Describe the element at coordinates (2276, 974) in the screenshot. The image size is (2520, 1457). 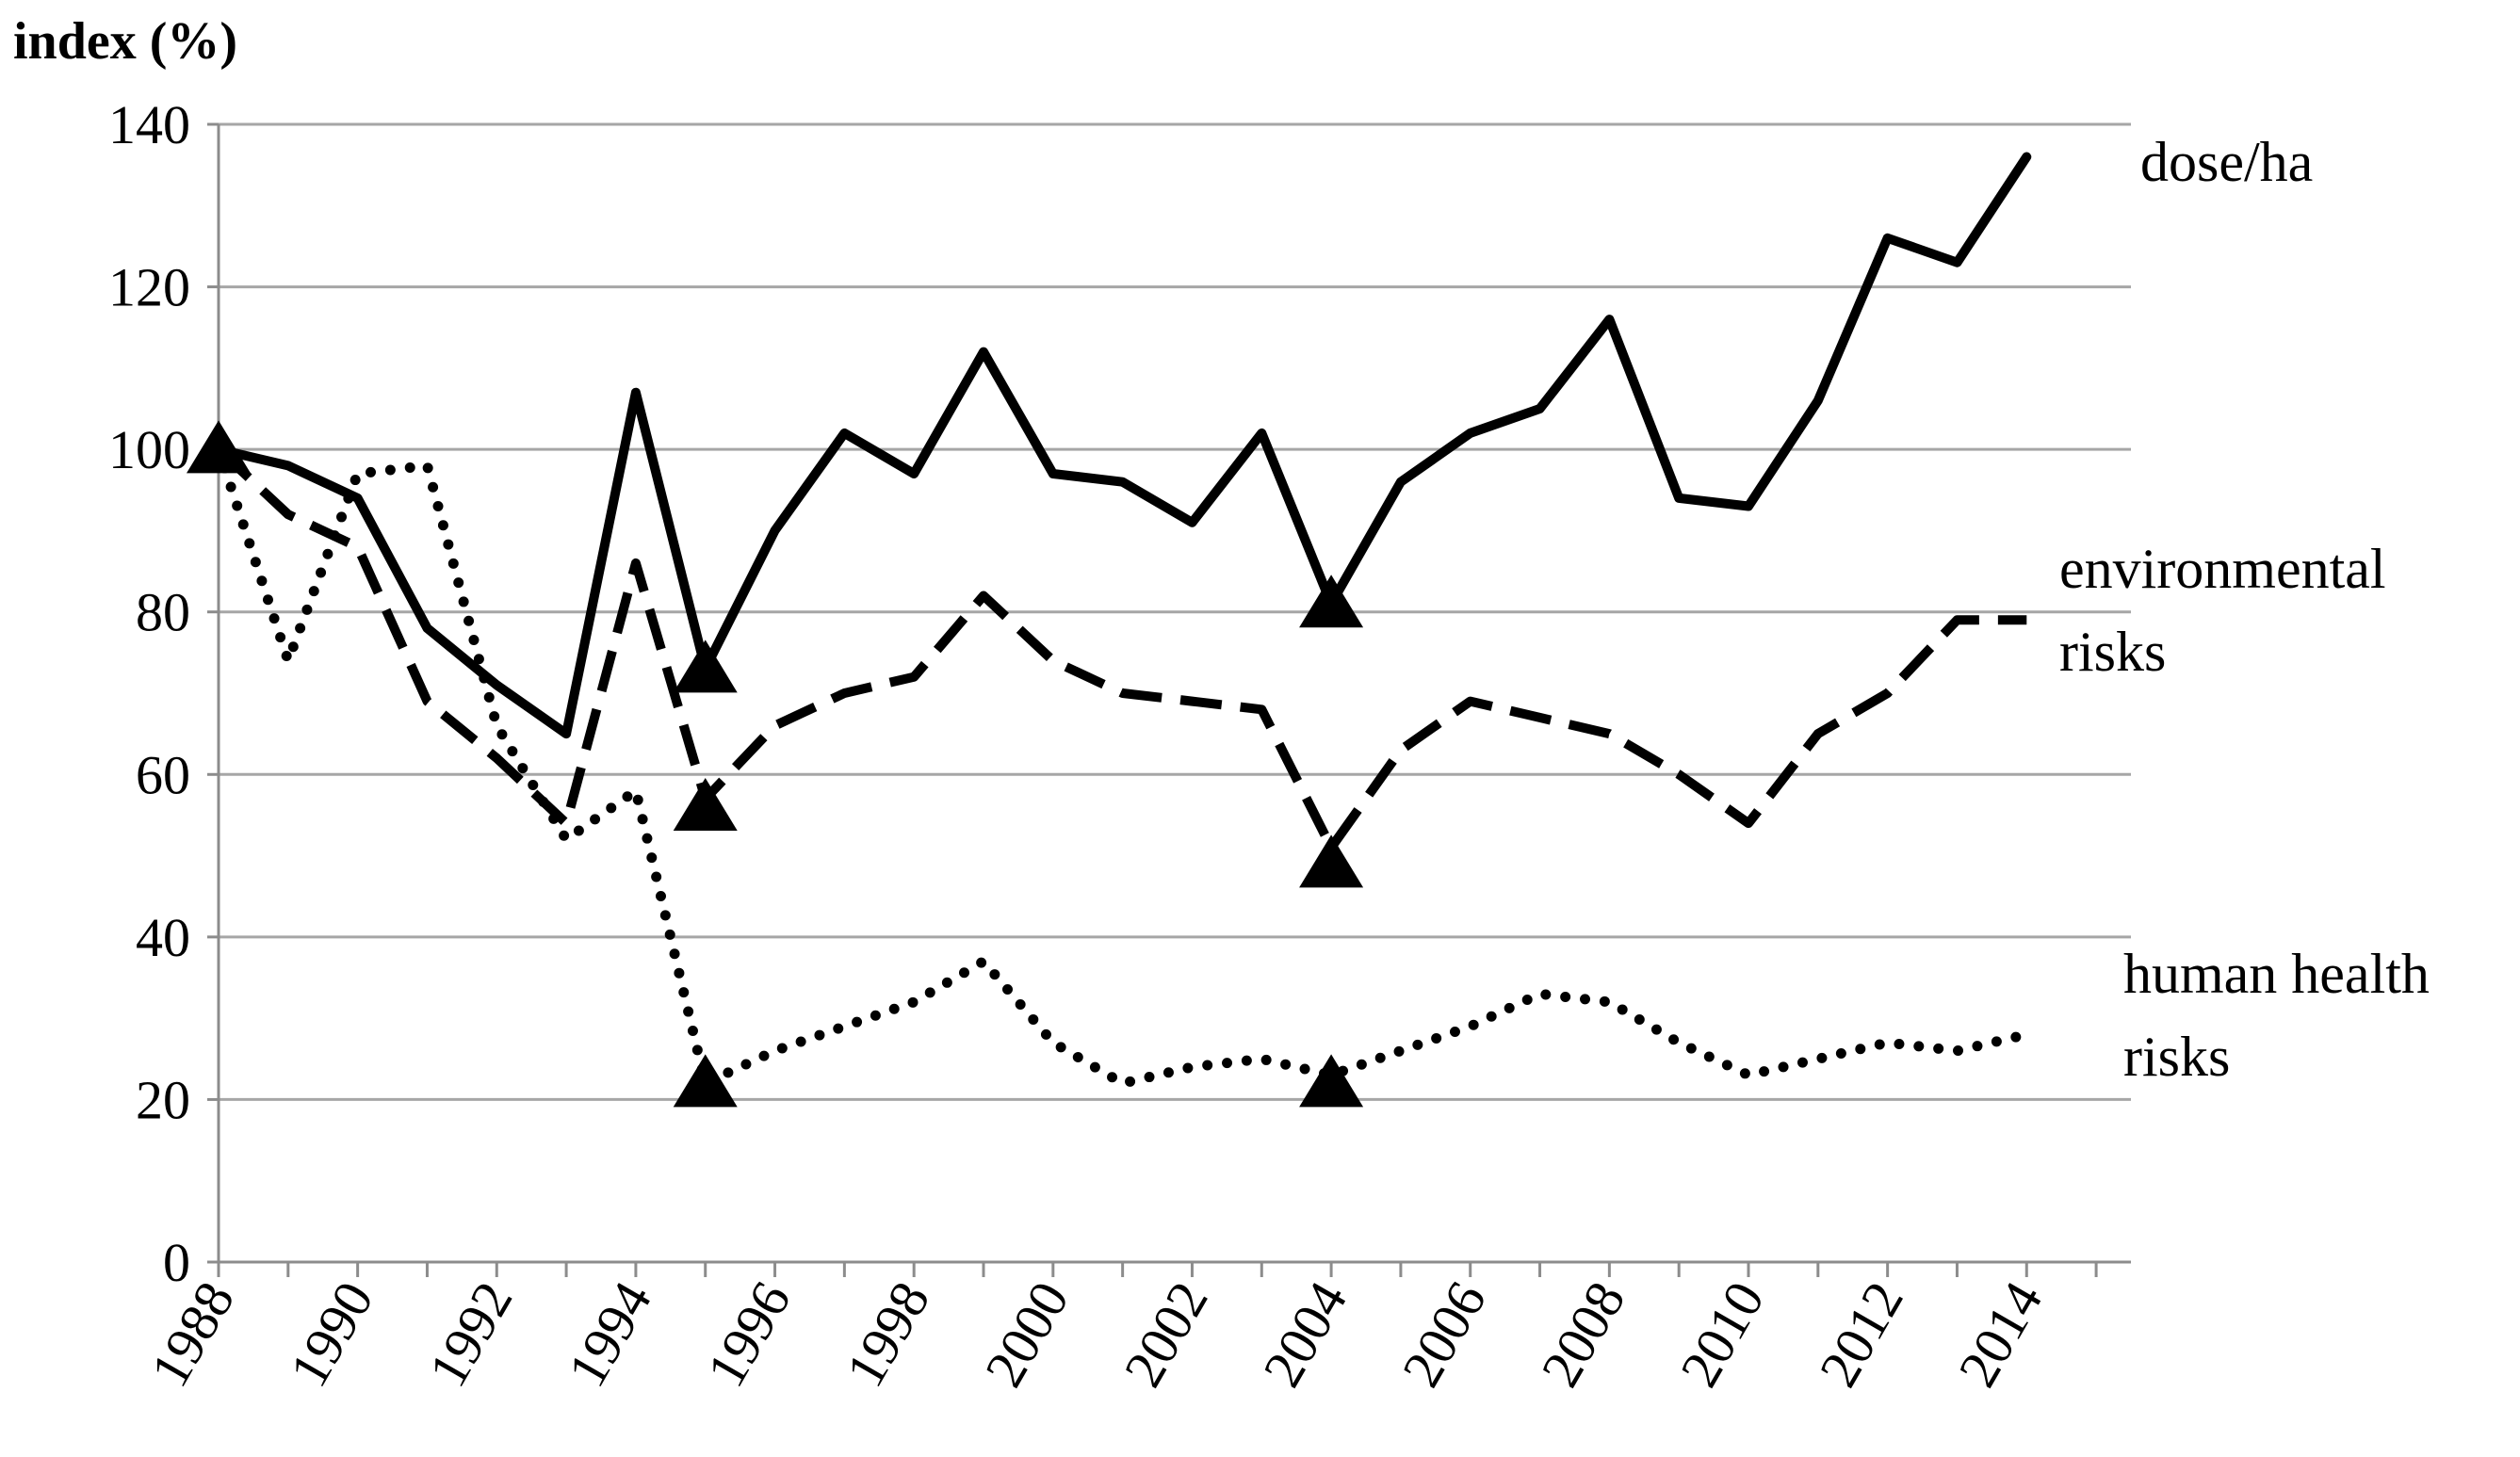
I see `series-label-human-health-line-1: human health` at that location.